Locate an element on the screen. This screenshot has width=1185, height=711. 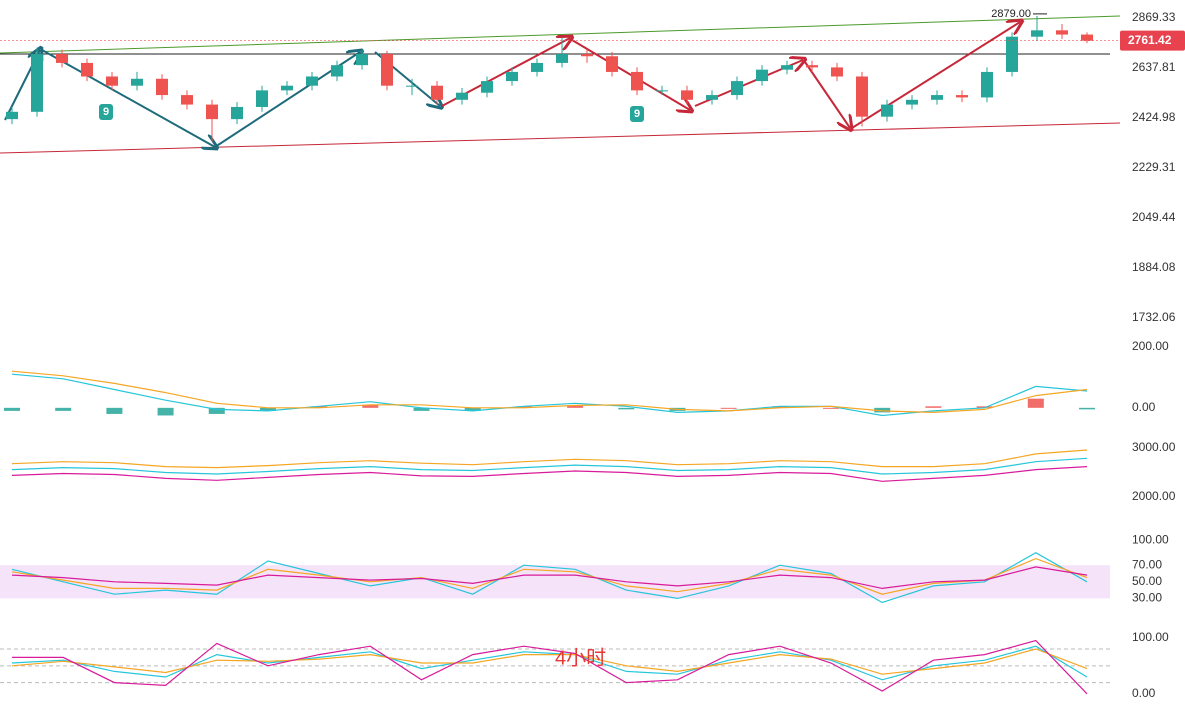
y-tick-label: 1884.08 is located at coordinates (1154, 267).